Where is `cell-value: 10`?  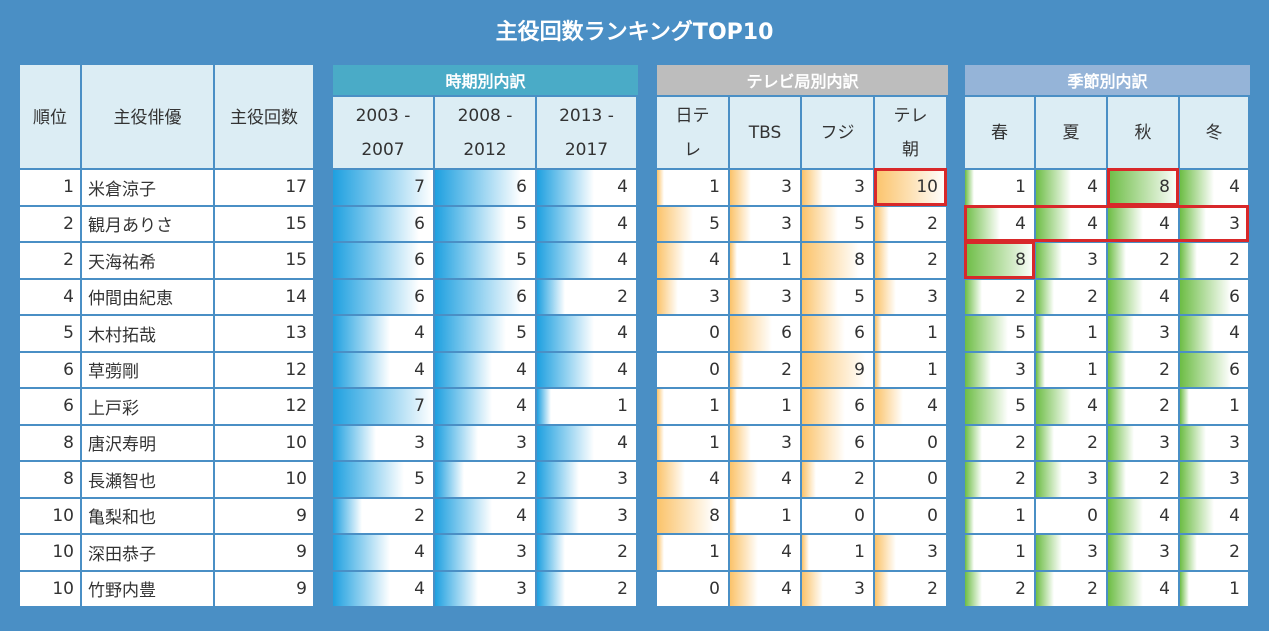 cell-value: 10 is located at coordinates (927, 187).